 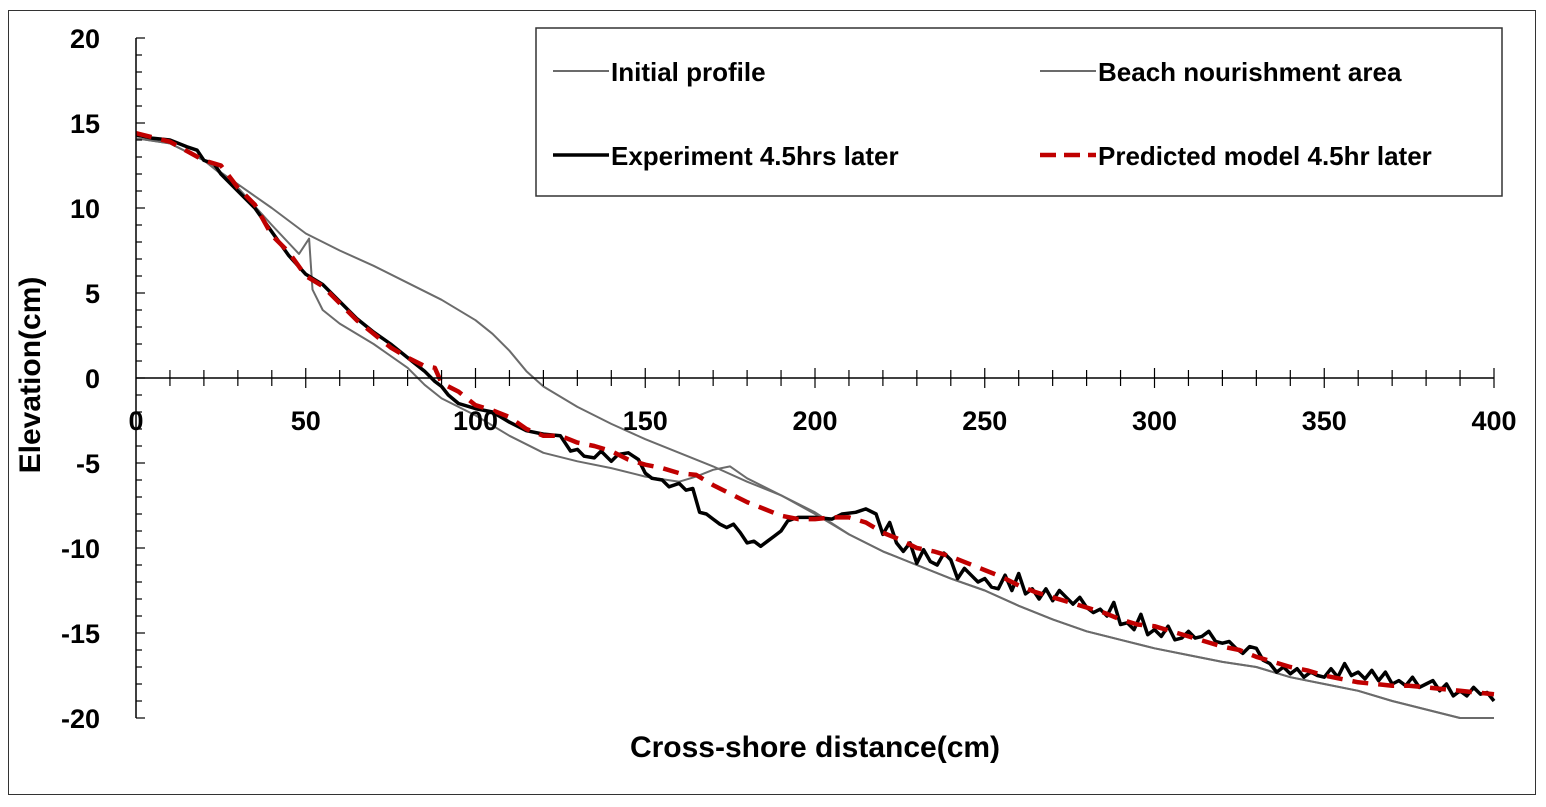 What do you see at coordinates (30, 375) in the screenshot?
I see `y-axis-label: Elevation(cm)` at bounding box center [30, 375].